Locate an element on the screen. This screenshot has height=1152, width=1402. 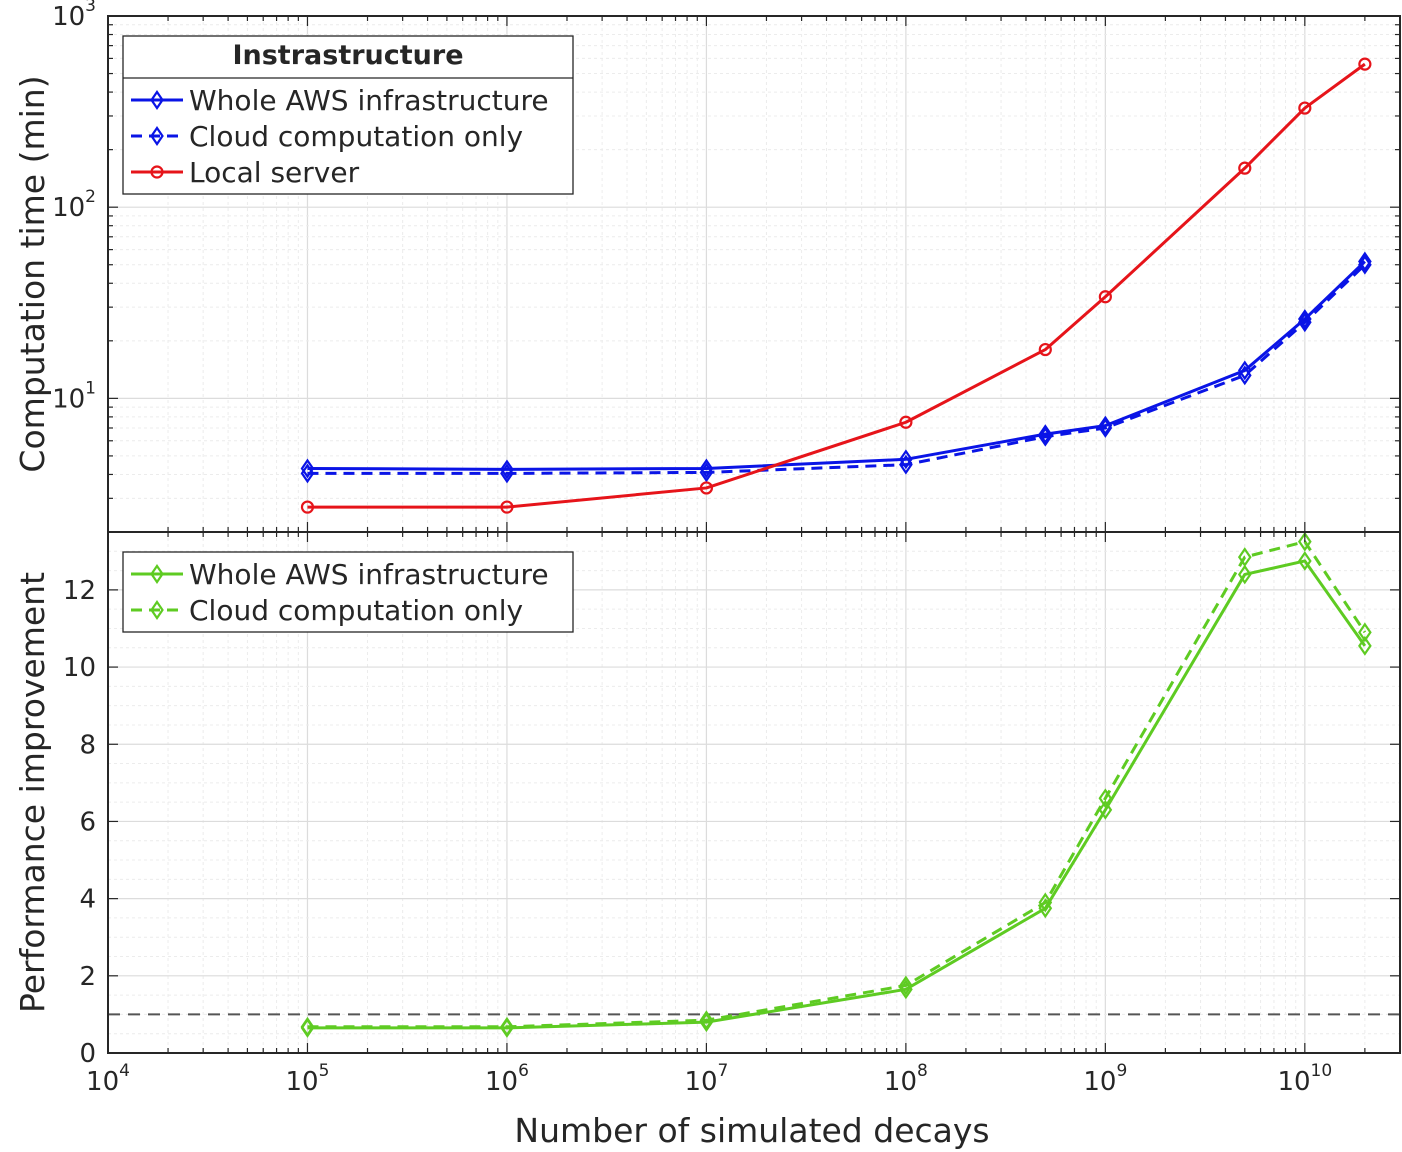
y-tick-label: 8 is located at coordinates (87, 745).